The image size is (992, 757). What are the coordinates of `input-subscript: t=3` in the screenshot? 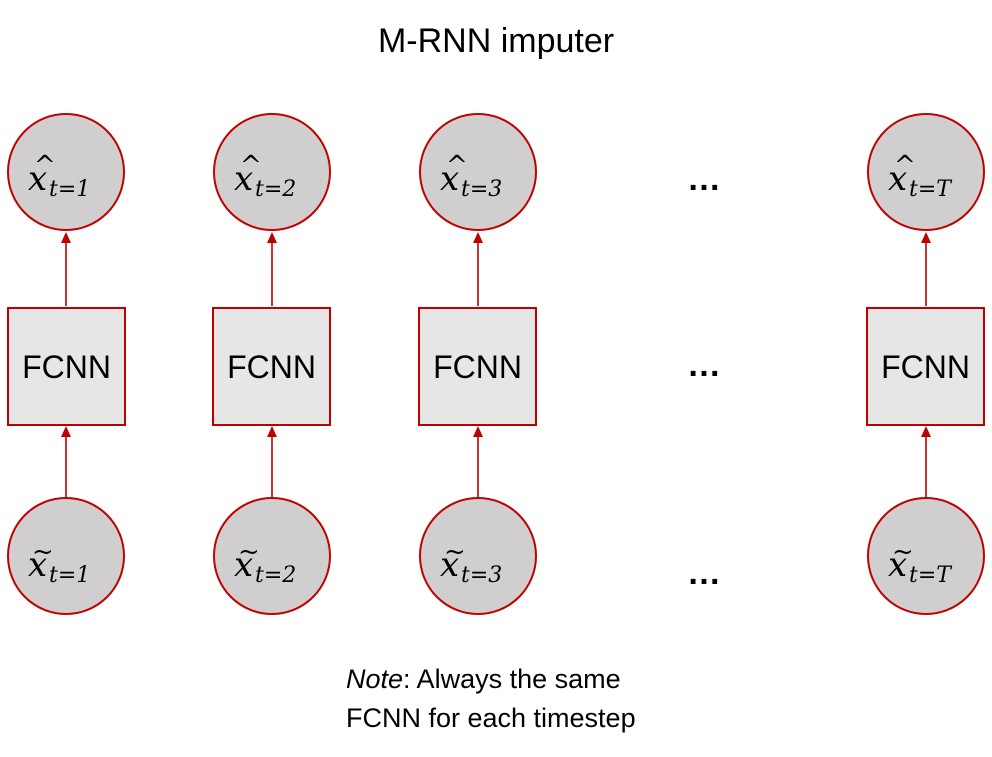 It's located at (481, 575).